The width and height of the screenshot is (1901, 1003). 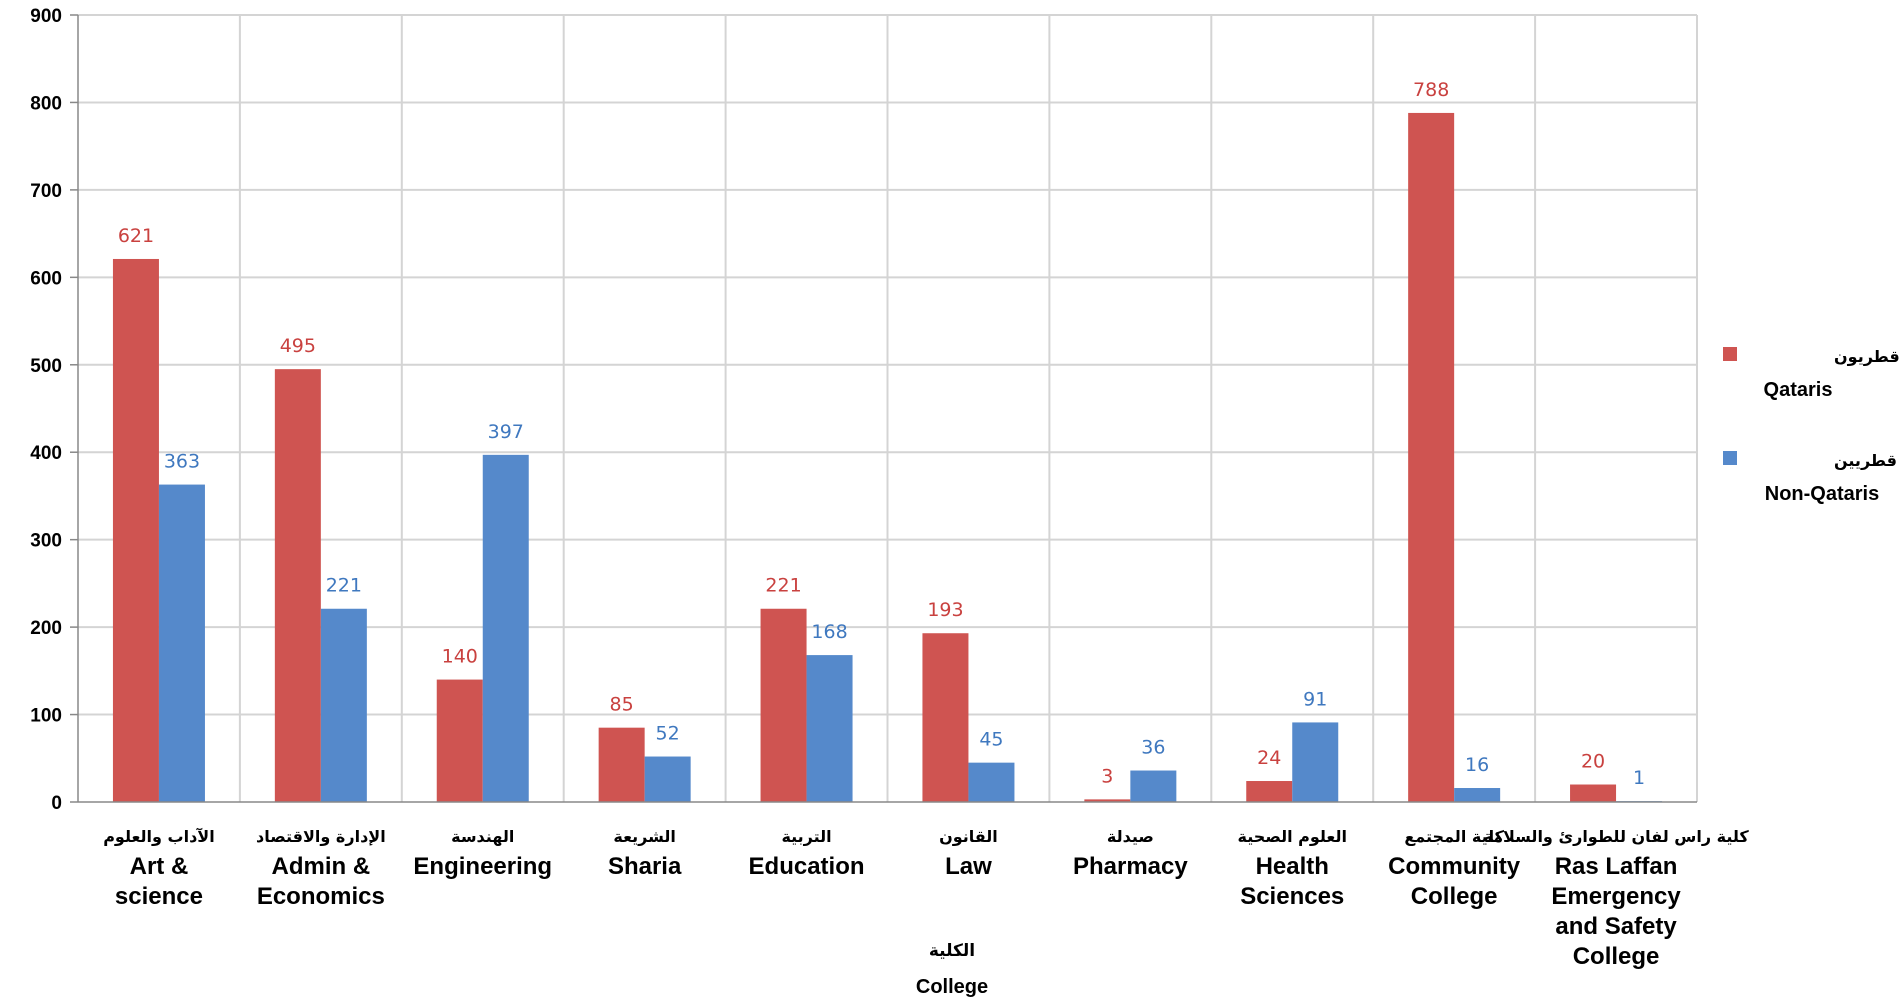 I want to click on y-tick-label: 700, so click(x=46, y=191).